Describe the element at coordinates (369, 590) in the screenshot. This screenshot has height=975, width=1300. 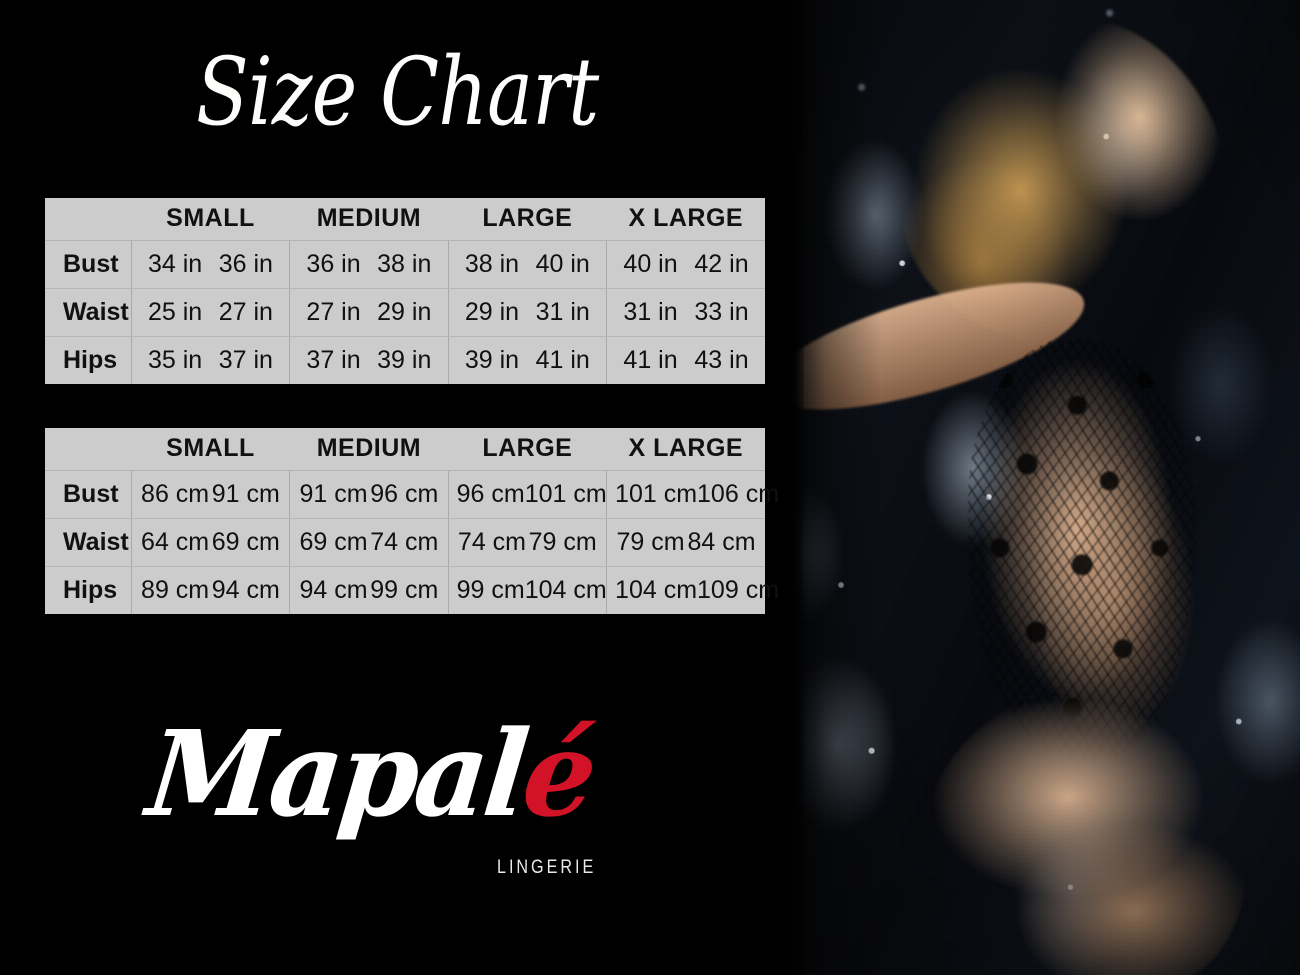
I see `cell-hips-medium: 94 cm 99 cm` at that location.